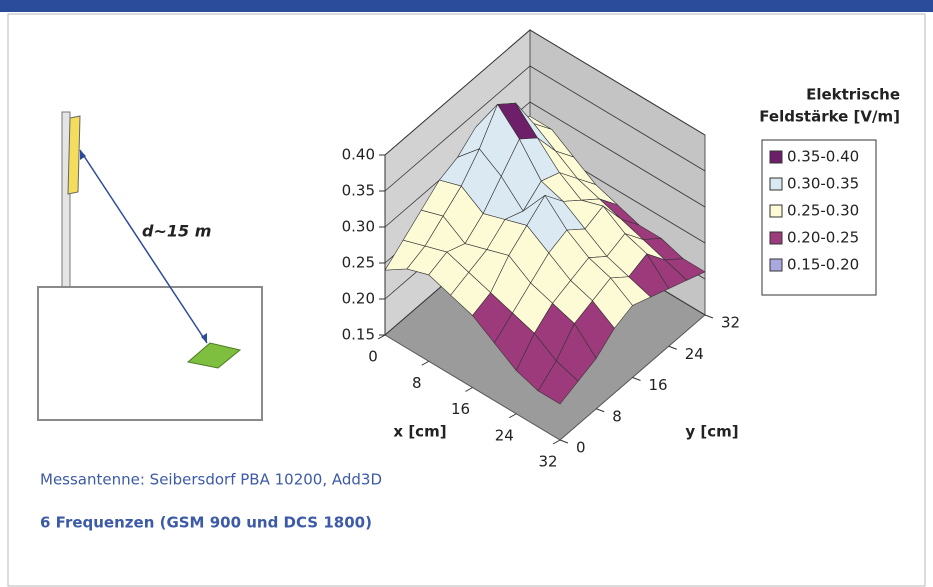 Image resolution: width=933 pixels, height=587 pixels. What do you see at coordinates (214, 355) in the screenshot?
I see `probe-area` at bounding box center [214, 355].